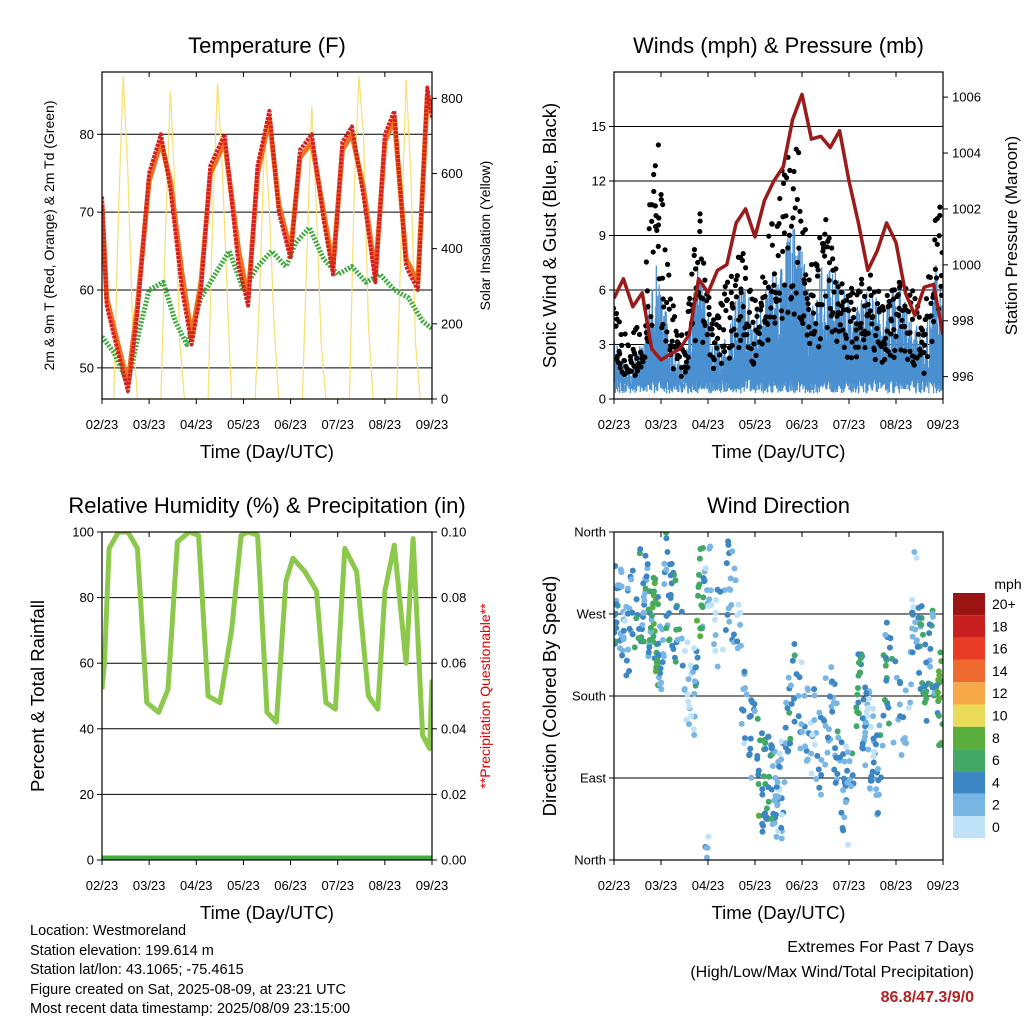 Image resolution: width=1024 pixels, height=1024 pixels. Describe the element at coordinates (966, 153) in the screenshot. I see `y2-tick-label: 1004` at that location.